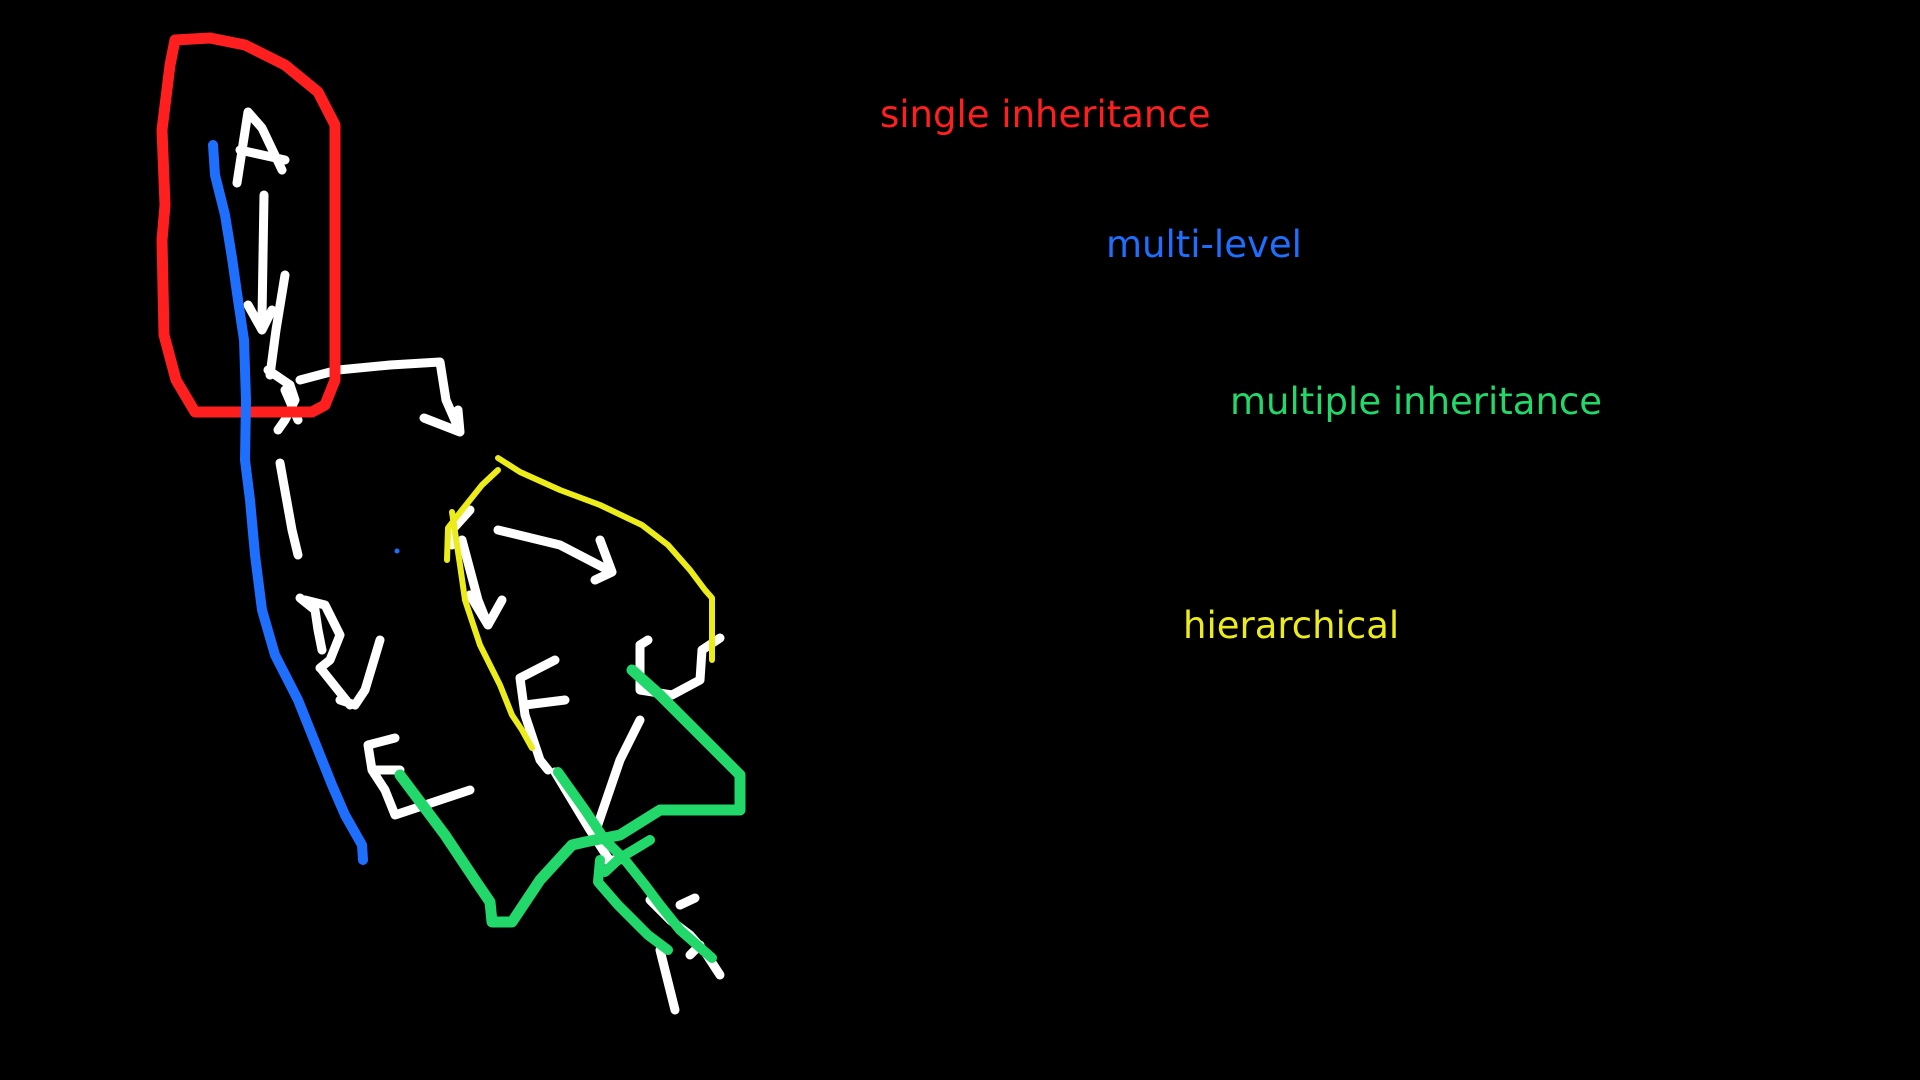 The width and height of the screenshot is (1920, 1080). I want to click on node-g-letter, so click(680, 666).